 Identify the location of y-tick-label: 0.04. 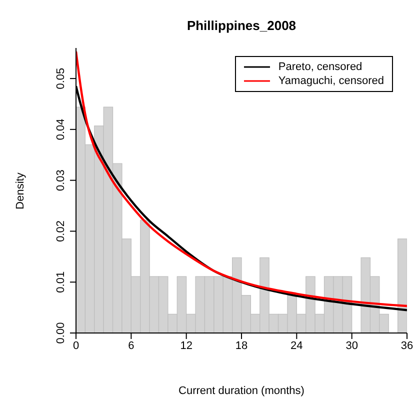
(61, 129).